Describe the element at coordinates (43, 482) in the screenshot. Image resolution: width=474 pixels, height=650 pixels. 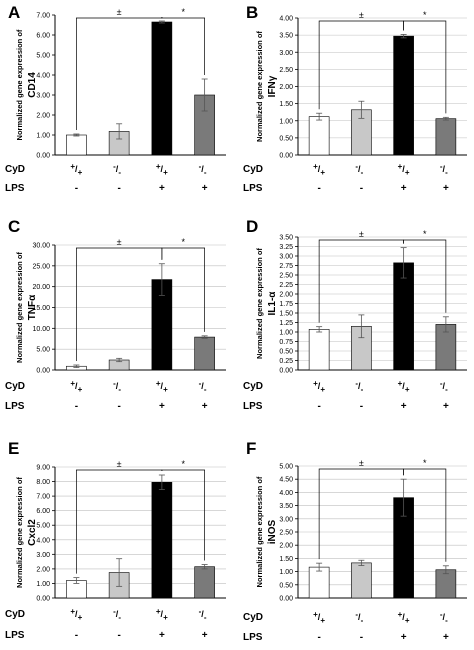
I see `y-tick-label: 8.00` at that location.